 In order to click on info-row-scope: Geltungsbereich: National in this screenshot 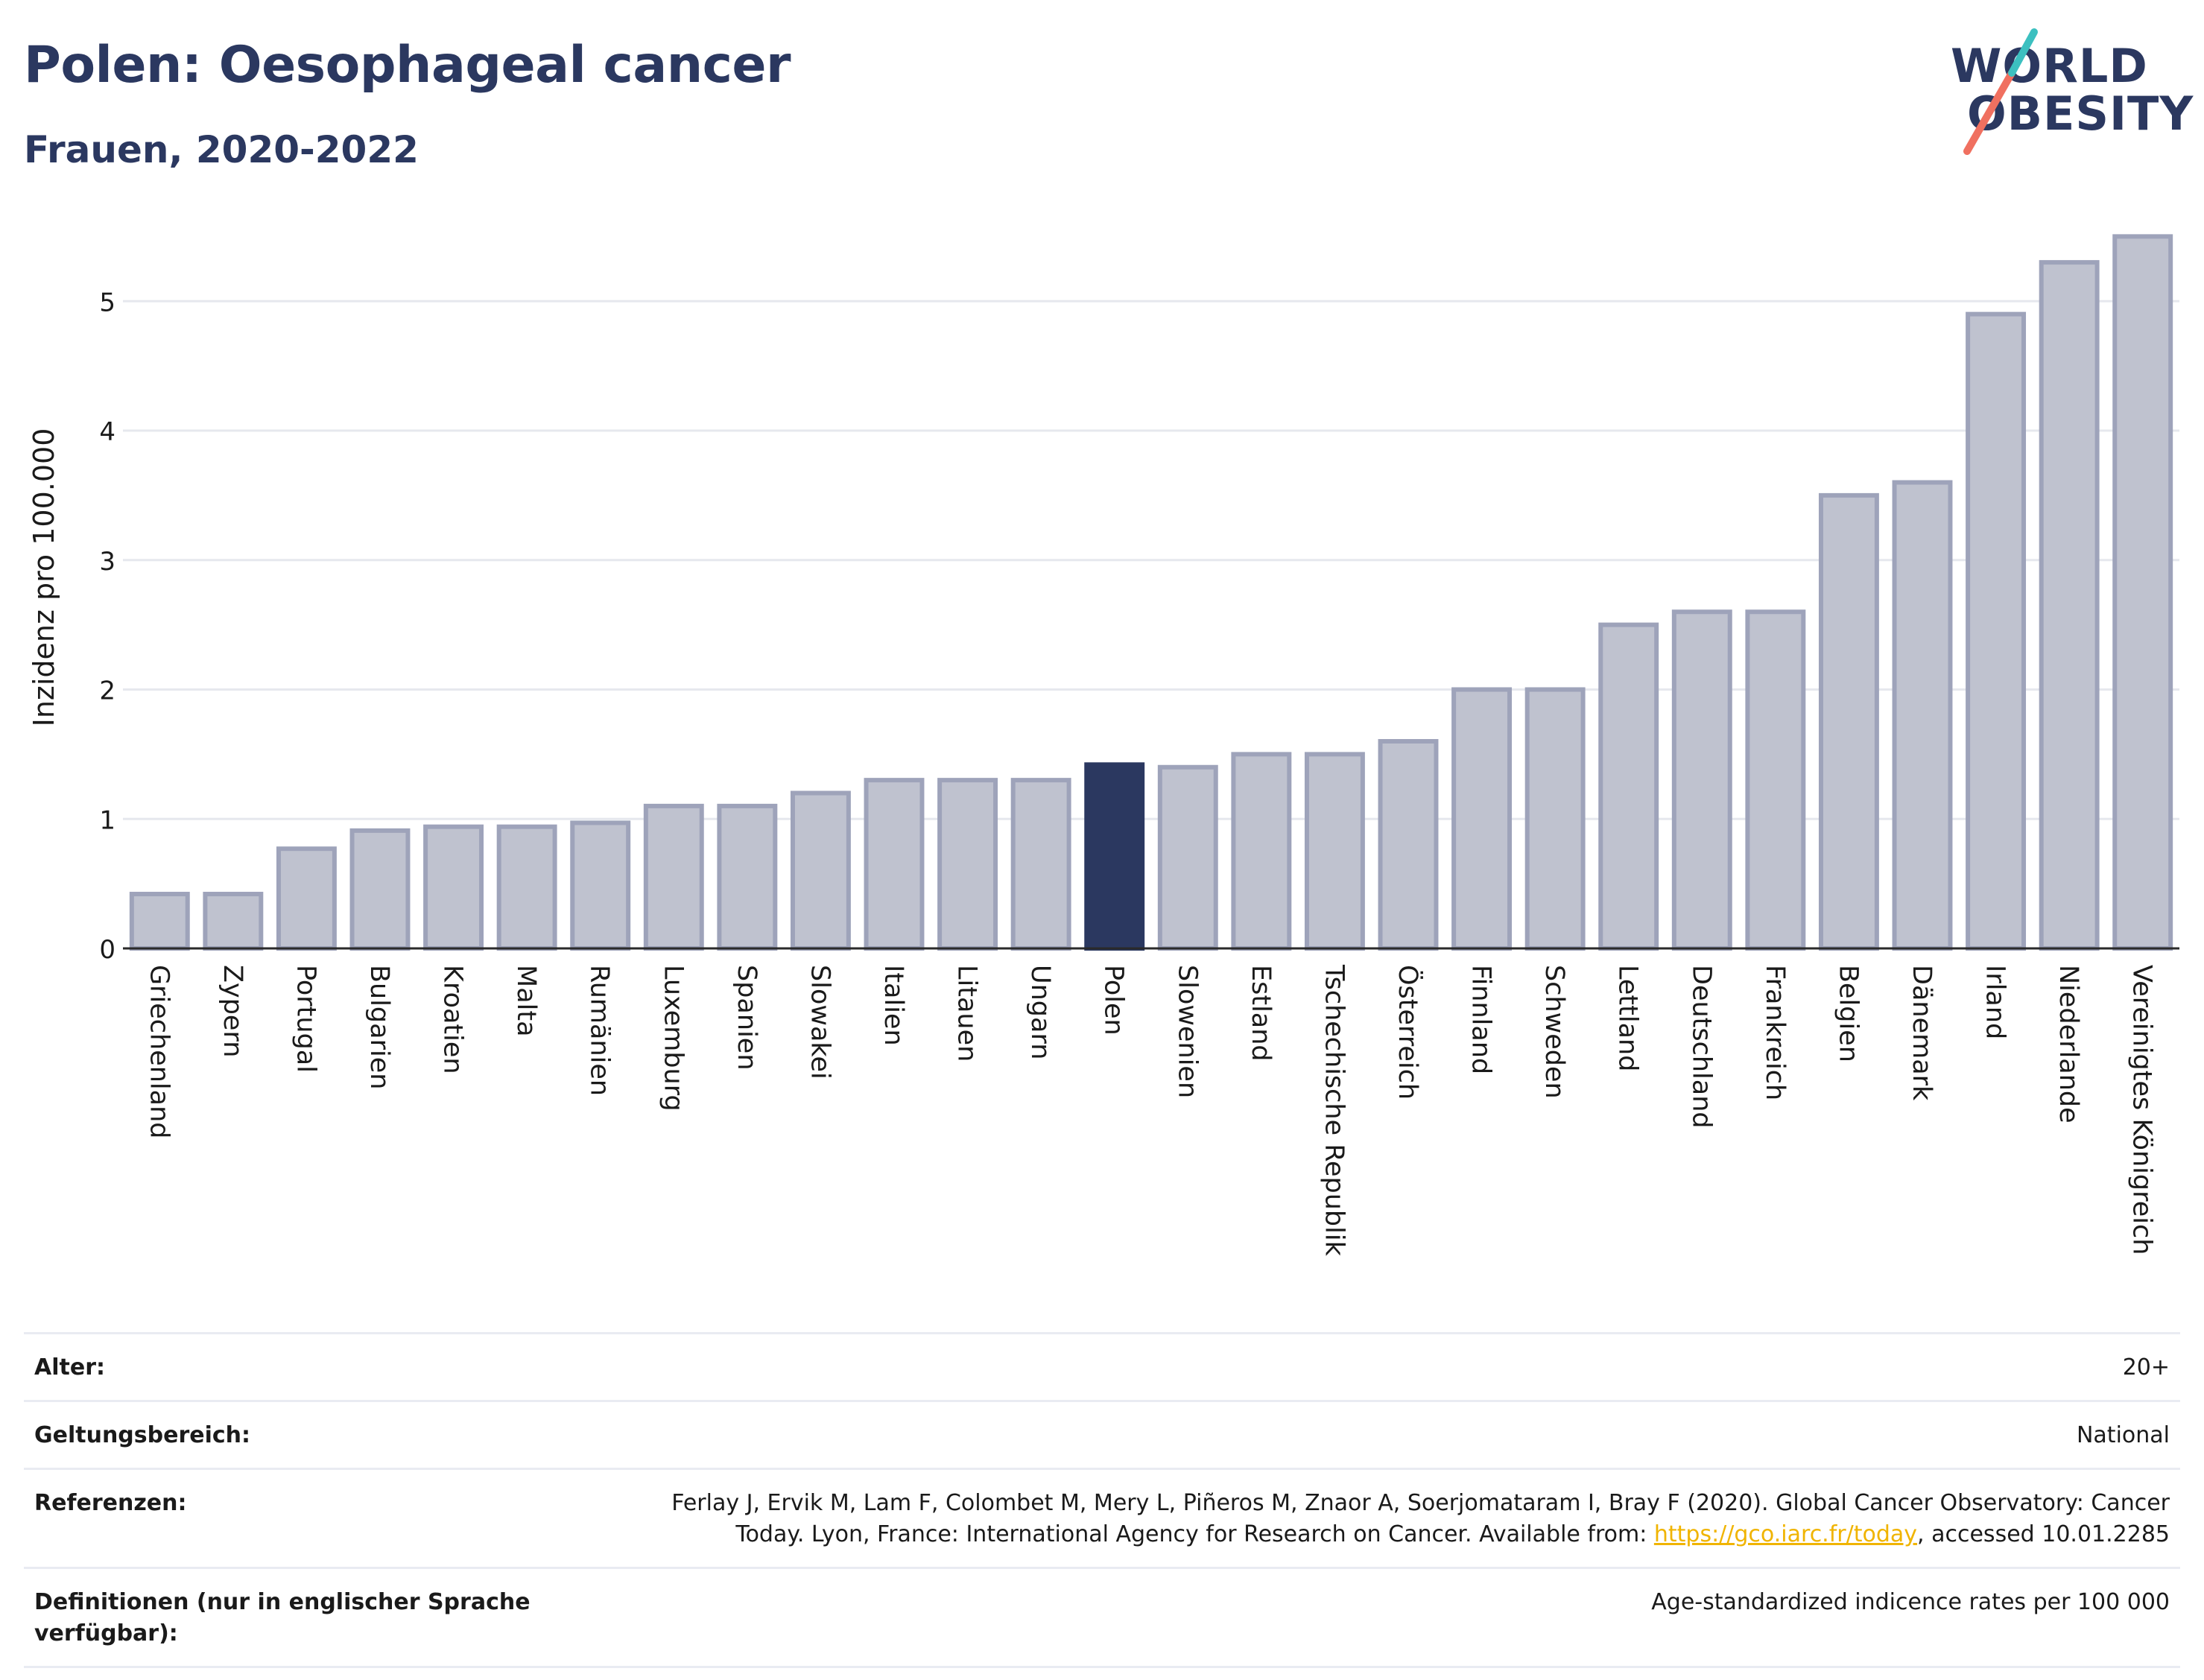, I will do `click(1102, 1436)`.